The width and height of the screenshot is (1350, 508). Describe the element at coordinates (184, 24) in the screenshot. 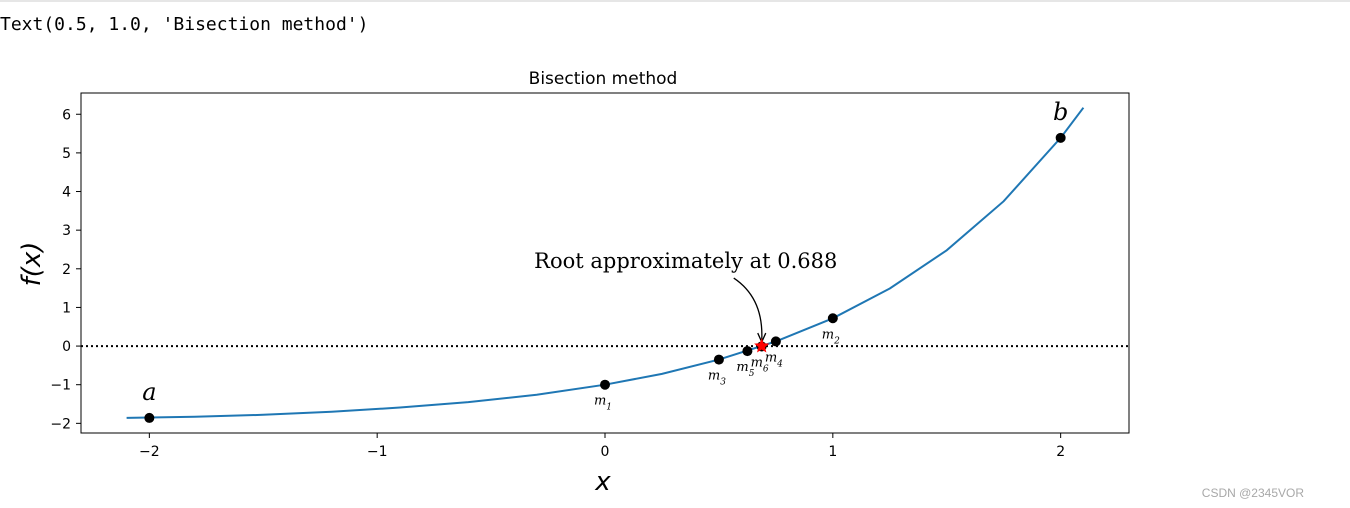

I see `cell-output-text: Text(0.5, 1.0, 'Bisection method')` at that location.